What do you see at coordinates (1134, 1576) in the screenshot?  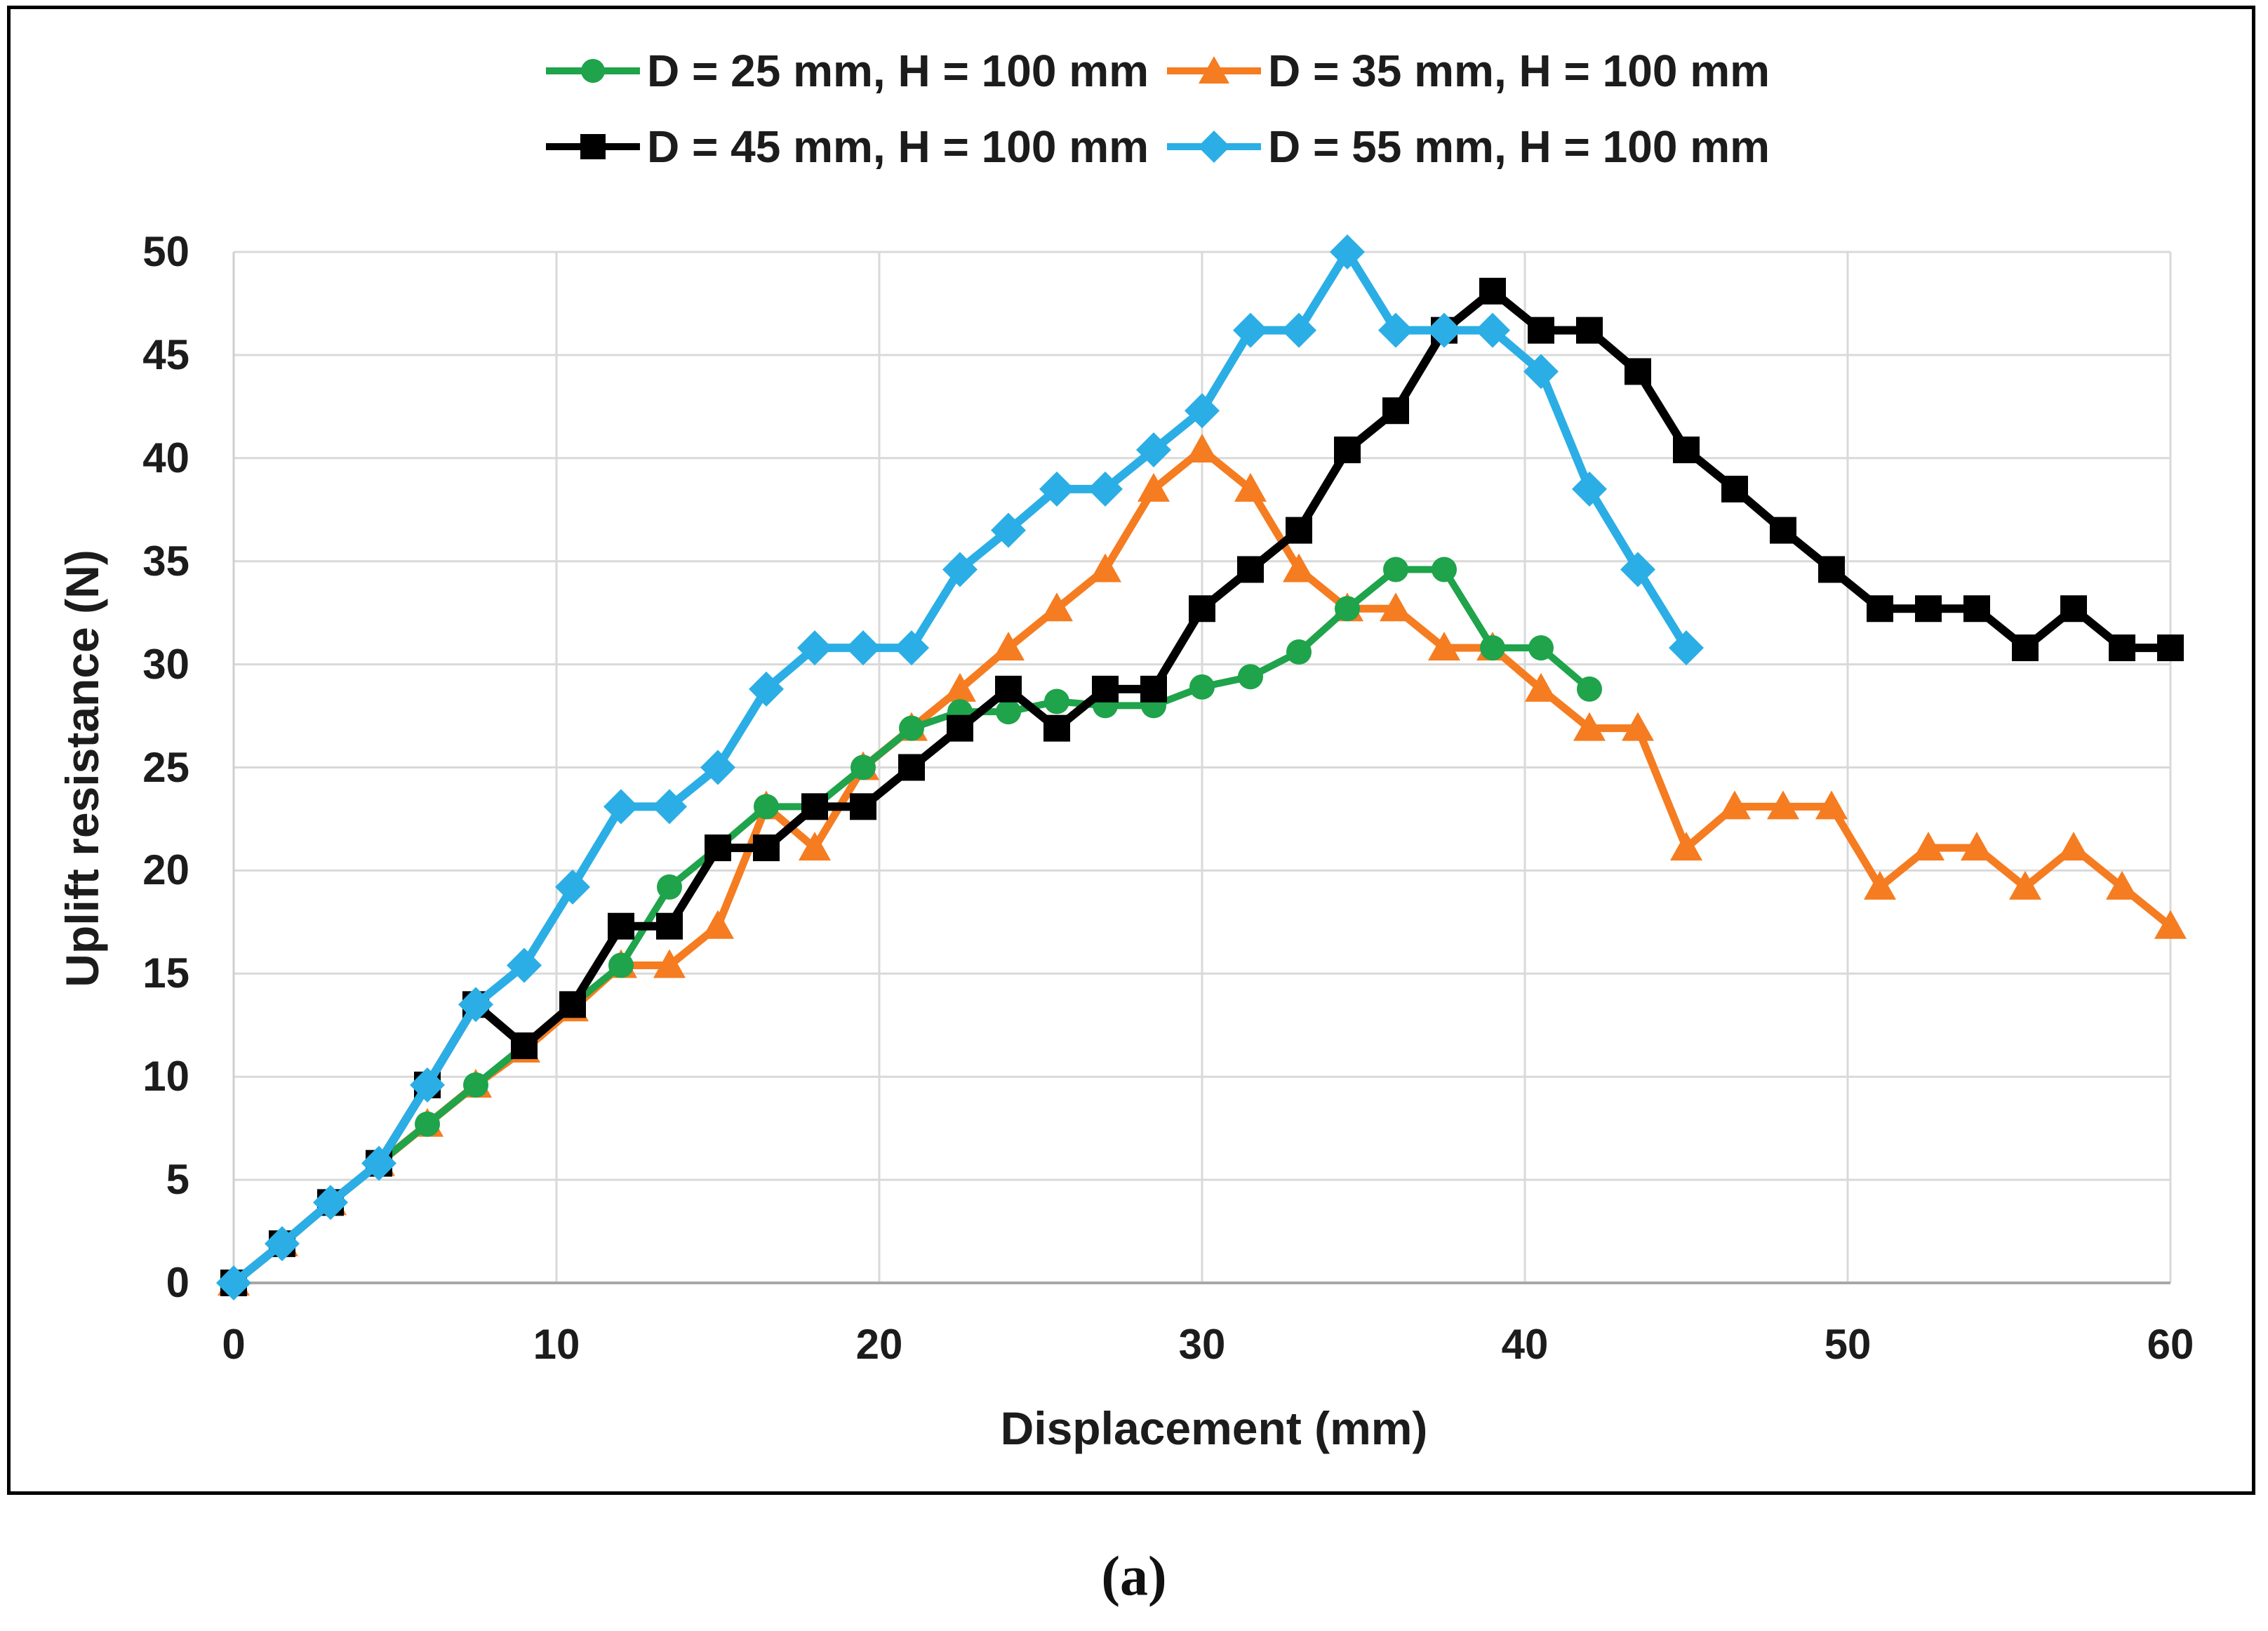 I see `figure-caption: (a)` at bounding box center [1134, 1576].